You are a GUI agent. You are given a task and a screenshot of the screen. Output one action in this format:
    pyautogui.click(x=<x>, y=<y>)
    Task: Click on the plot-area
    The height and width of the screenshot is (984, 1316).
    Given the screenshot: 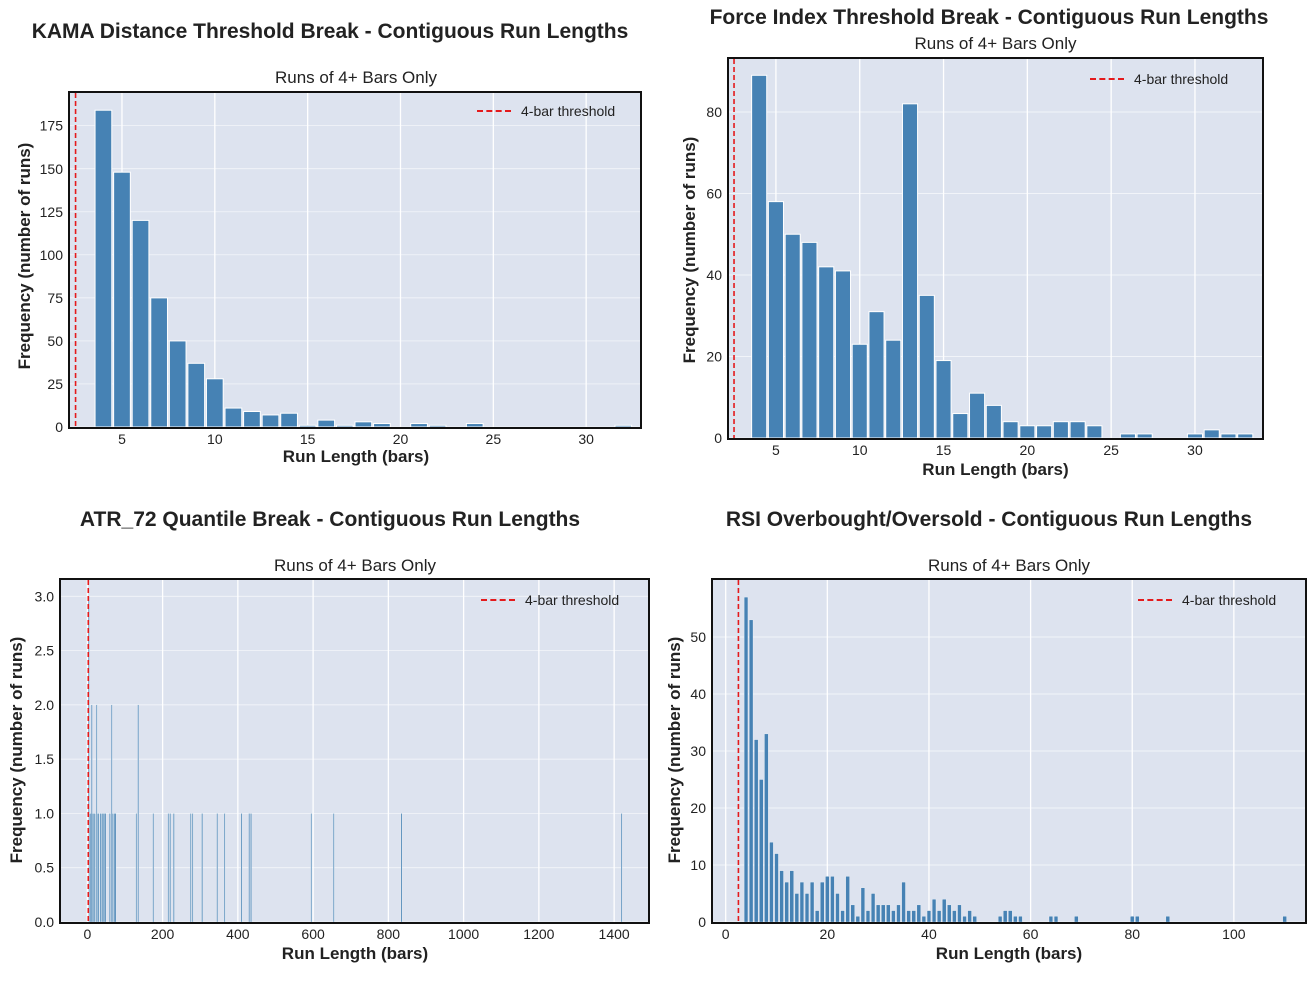 What is the action you would take?
    pyautogui.click(x=355, y=260)
    